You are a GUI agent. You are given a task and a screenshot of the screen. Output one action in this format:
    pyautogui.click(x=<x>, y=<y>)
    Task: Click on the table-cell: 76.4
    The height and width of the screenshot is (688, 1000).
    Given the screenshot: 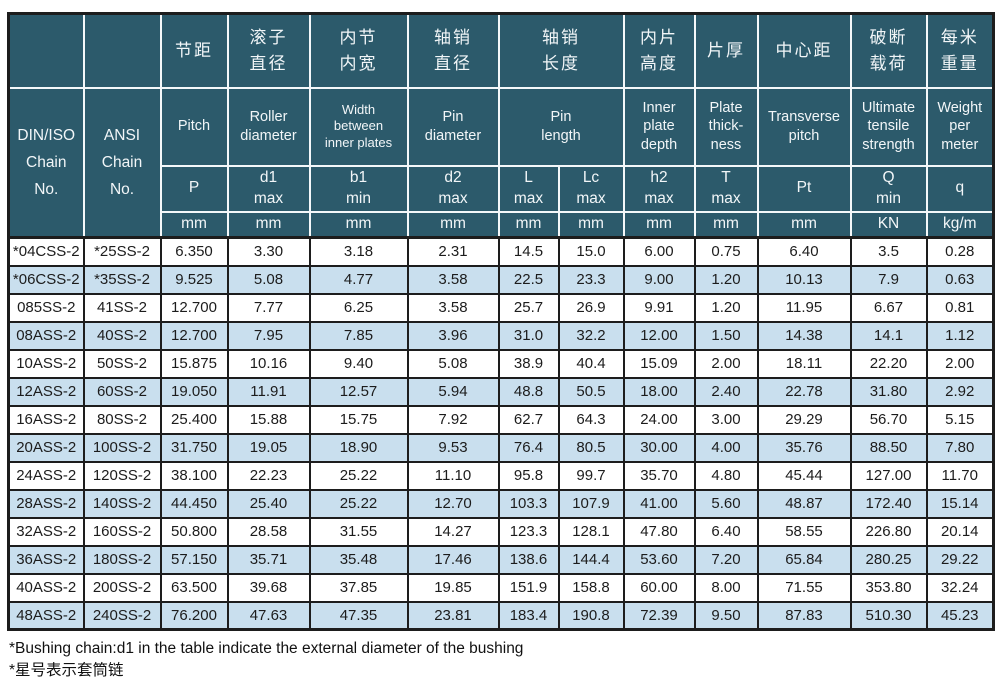 What is the action you would take?
    pyautogui.click(x=528, y=447)
    